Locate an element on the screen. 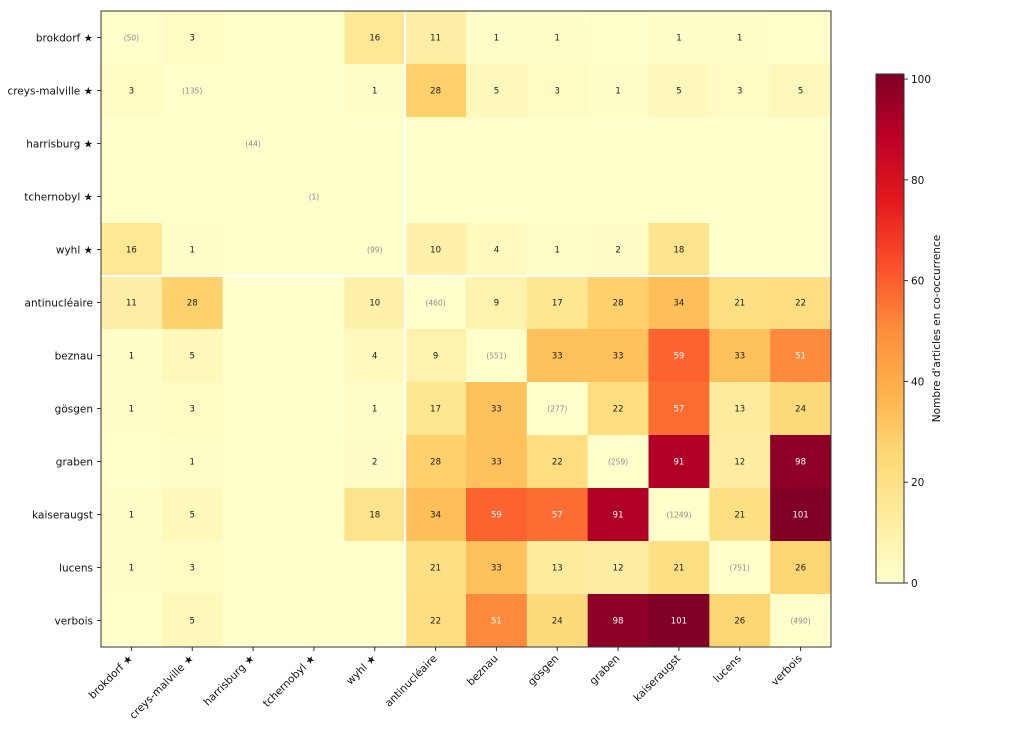  cell-value-label: 101 is located at coordinates (800, 516).